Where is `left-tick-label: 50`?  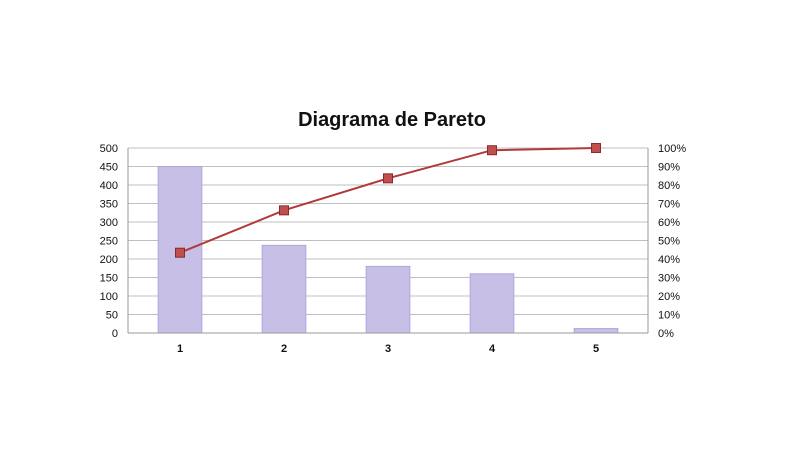 left-tick-label: 50 is located at coordinates (112, 316).